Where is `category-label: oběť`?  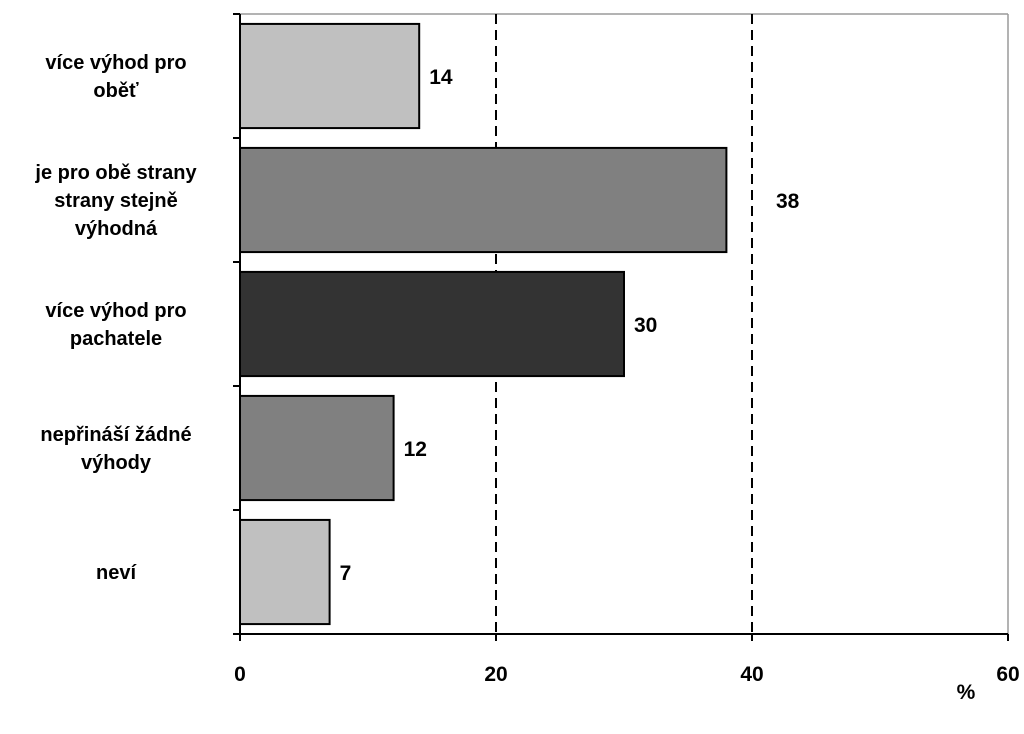 category-label: oběť is located at coordinates (116, 91).